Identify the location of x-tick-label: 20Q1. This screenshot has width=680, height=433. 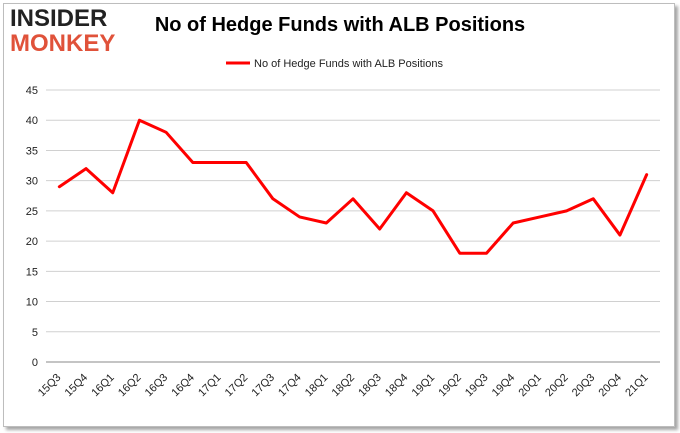
(530, 386).